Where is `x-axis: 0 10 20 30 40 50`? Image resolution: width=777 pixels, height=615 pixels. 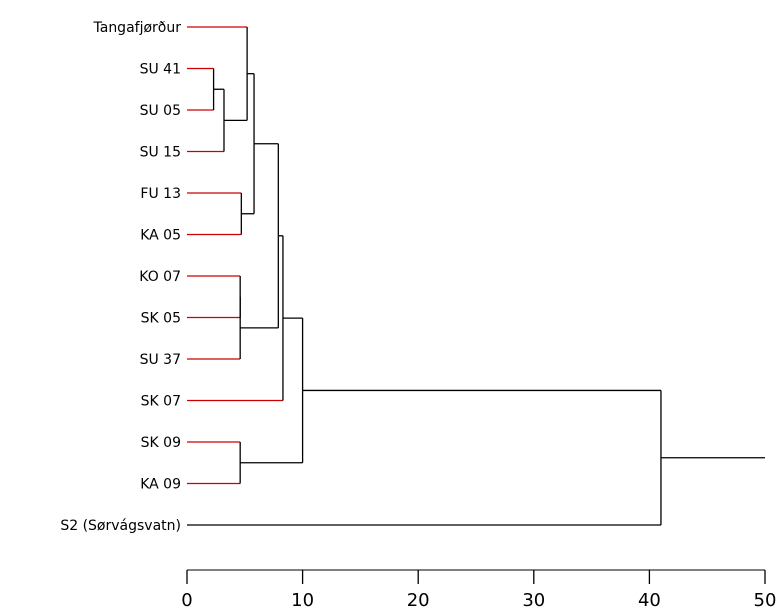
x-axis: 0 10 20 30 40 50 is located at coordinates (479, 590).